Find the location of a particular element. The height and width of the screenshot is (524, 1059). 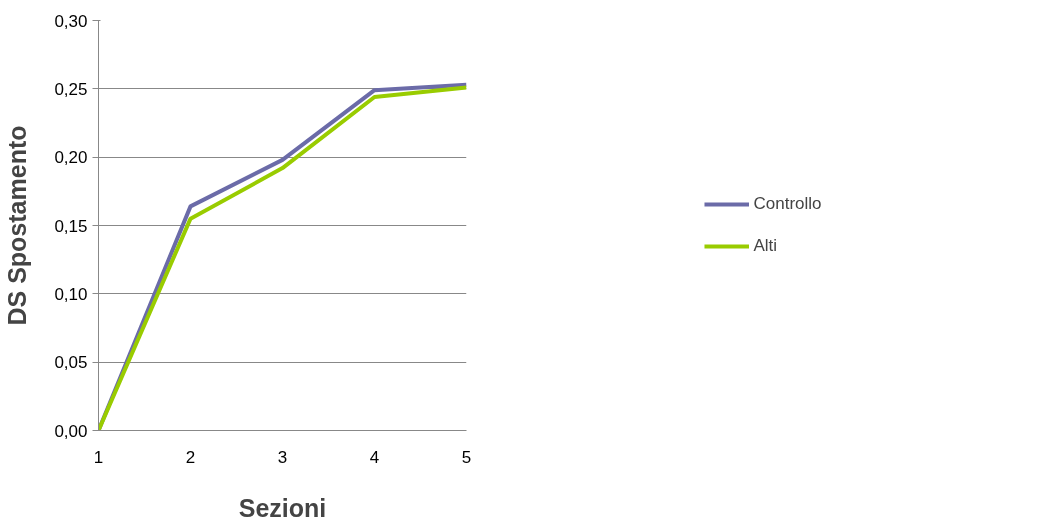

legend-label: Controllo is located at coordinates (787, 204).